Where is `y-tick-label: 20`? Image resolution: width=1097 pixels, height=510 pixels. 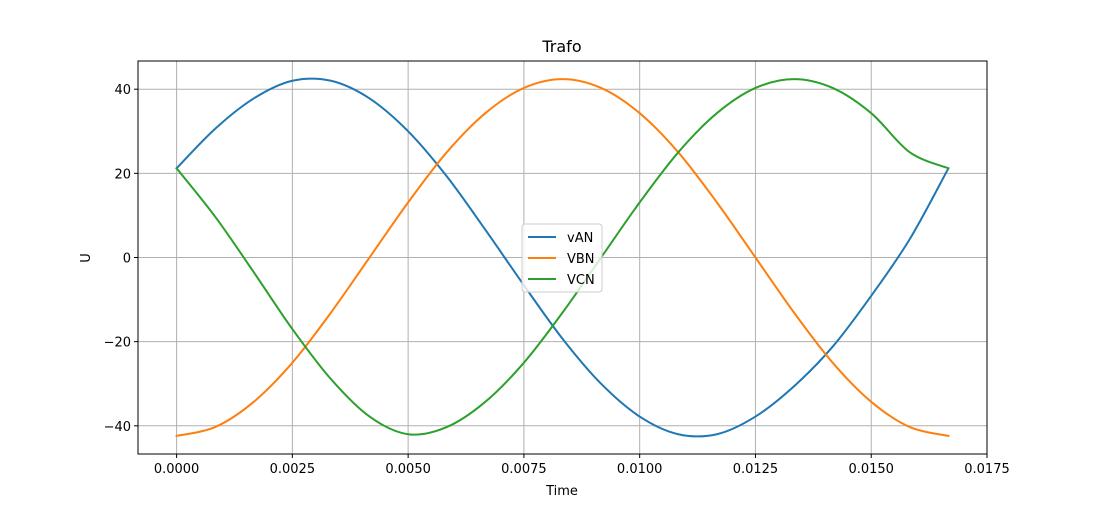
y-tick-label: 20 is located at coordinates (122, 174).